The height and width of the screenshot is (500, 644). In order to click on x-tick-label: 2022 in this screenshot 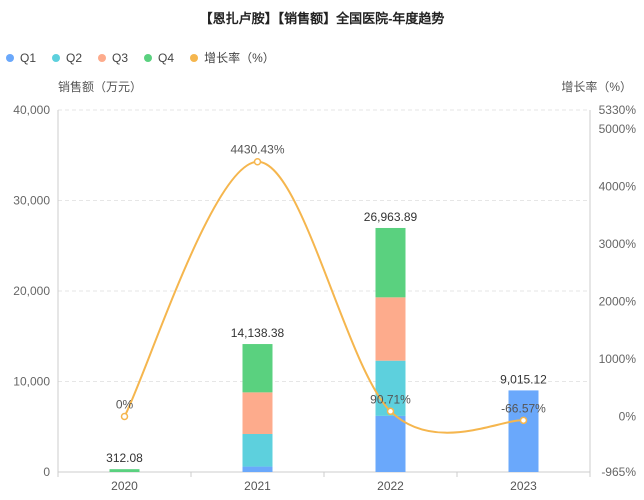, I will do `click(390, 486)`.